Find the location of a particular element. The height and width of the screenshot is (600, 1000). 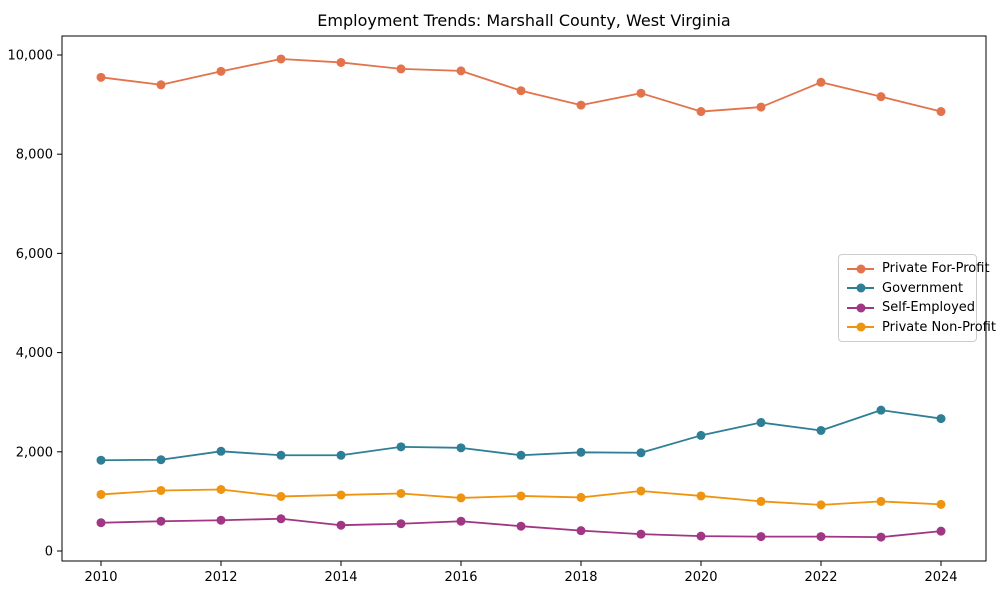

x-tick-label: 2018 is located at coordinates (580, 577).